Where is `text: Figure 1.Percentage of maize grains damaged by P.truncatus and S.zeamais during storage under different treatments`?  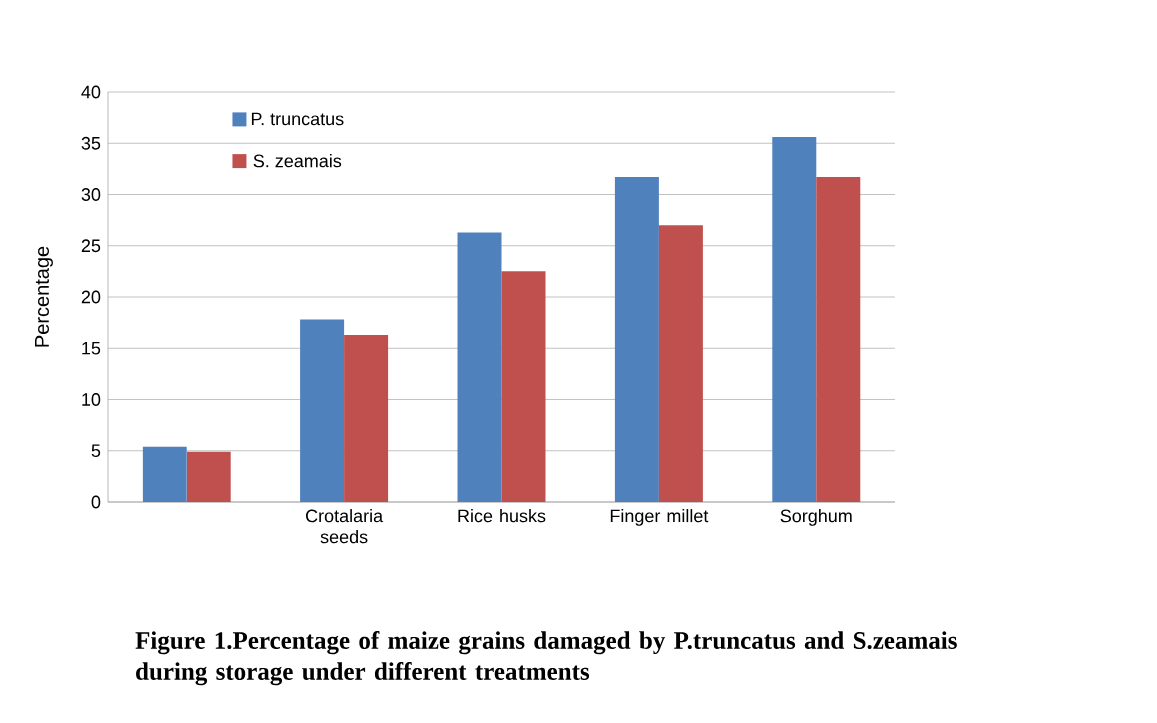 text: Figure 1.Percentage of maize grains damaged by P.truncatus and S.zeamais during storage under different treatments is located at coordinates (546, 658).